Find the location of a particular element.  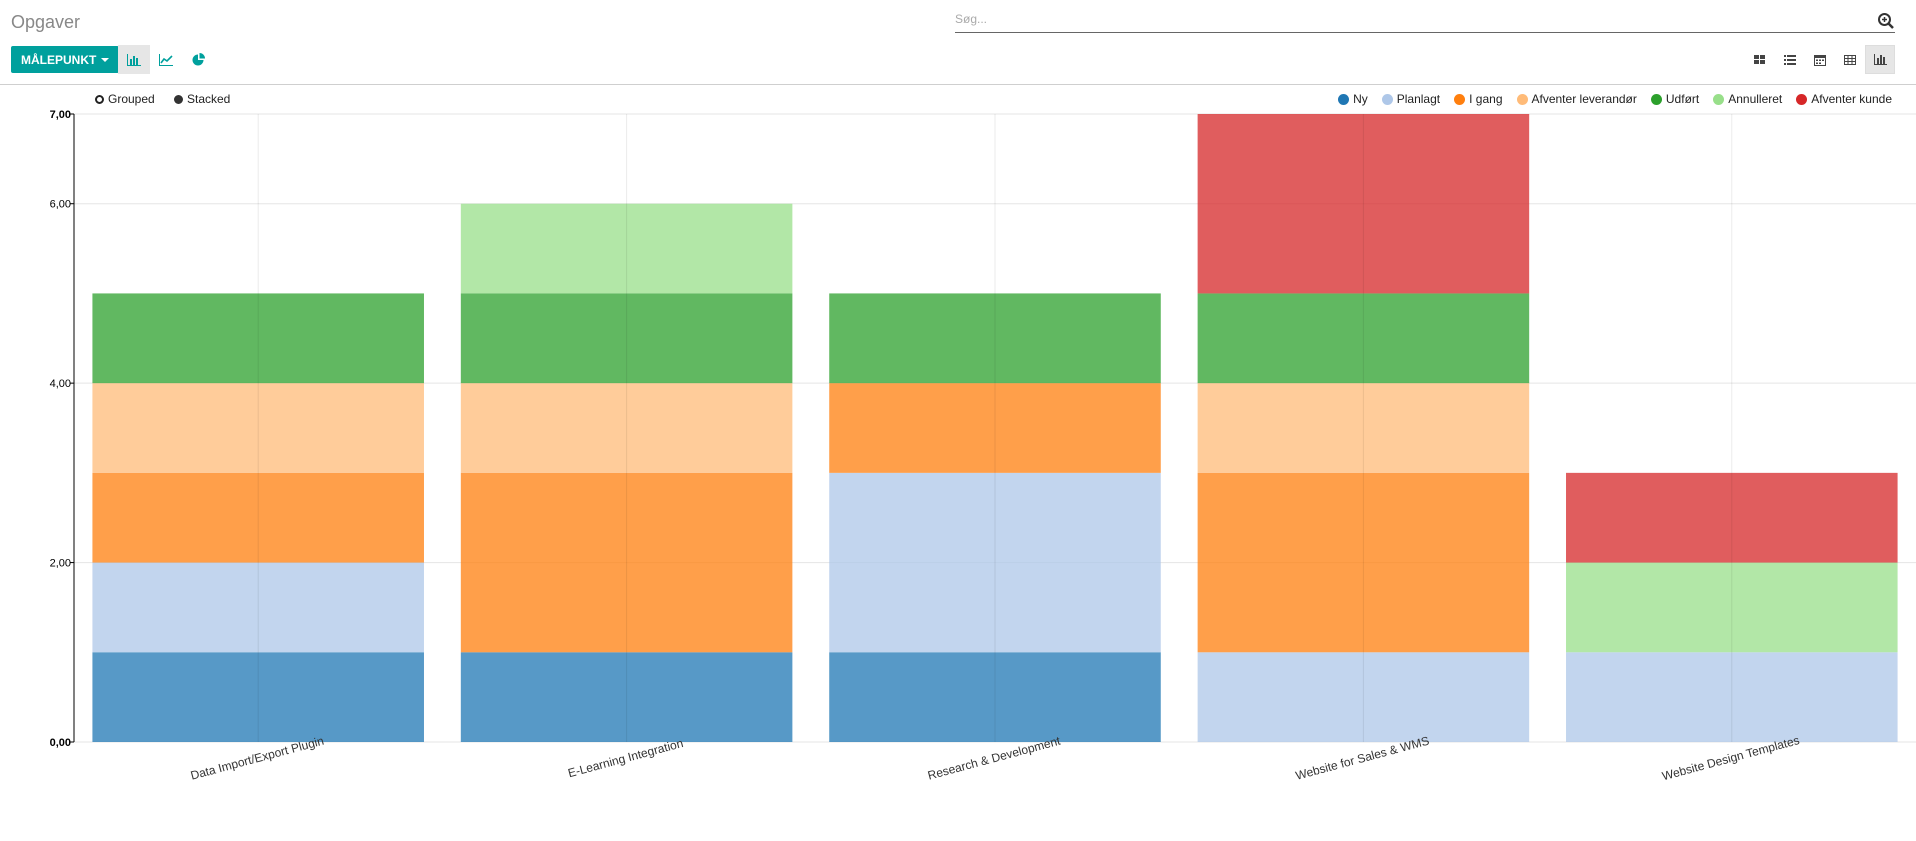

legend-item-afventer-leverandor: Afventer leverandør is located at coordinates (1576, 99).